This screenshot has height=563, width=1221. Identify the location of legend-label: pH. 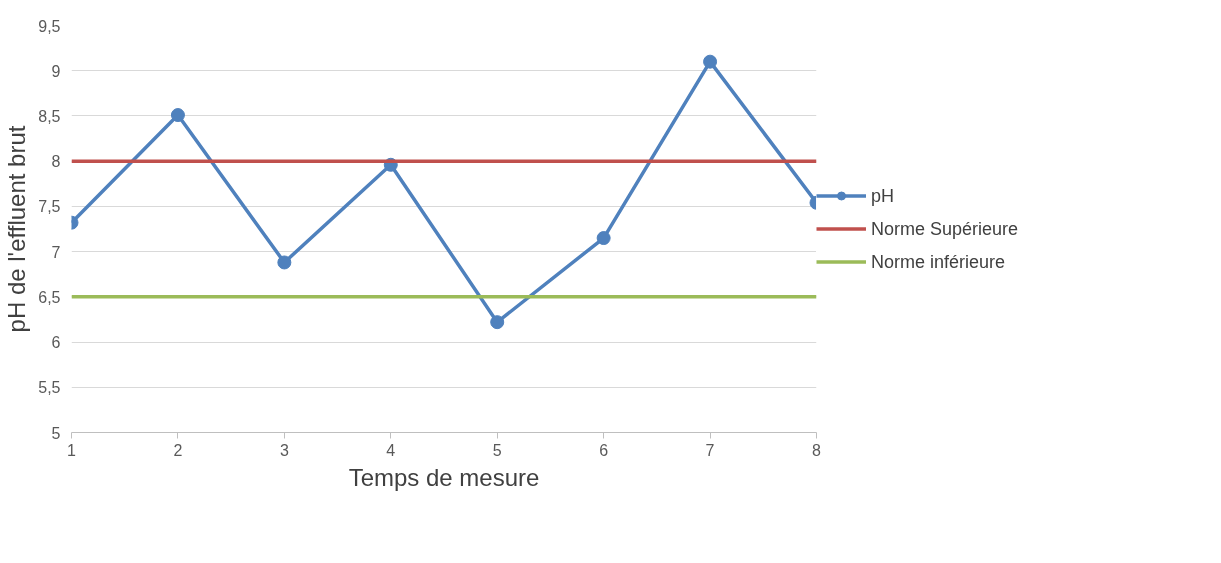
(883, 195).